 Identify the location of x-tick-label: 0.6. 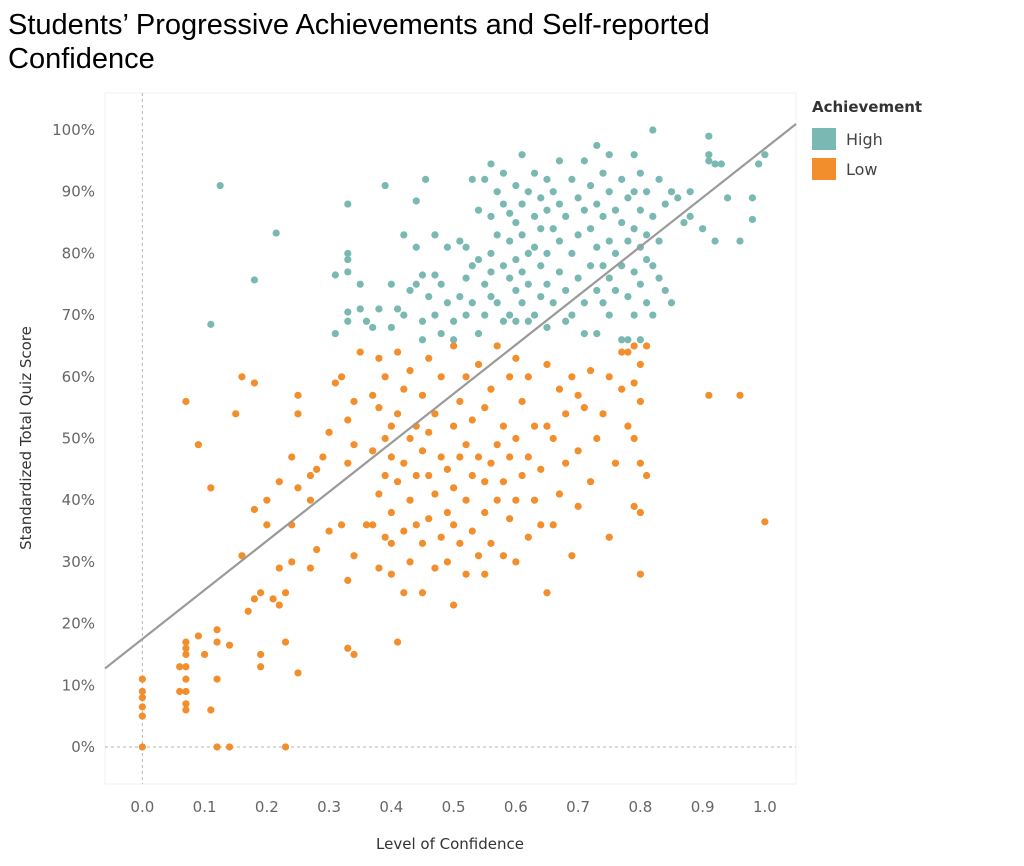
(516, 807).